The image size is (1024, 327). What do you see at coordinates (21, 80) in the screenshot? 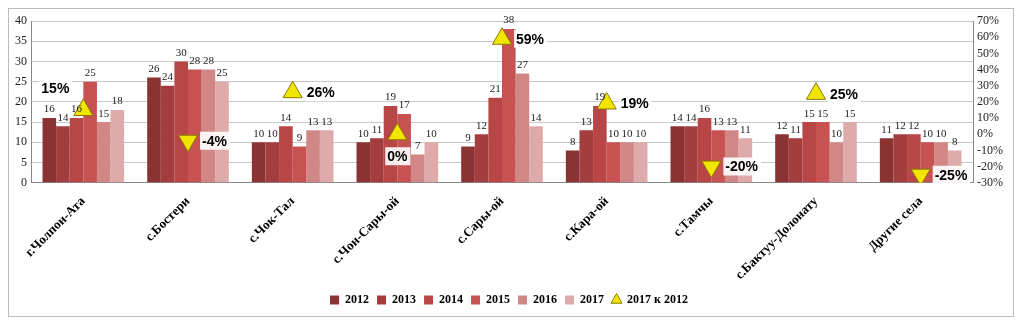
I see `y-tick-label: 25` at bounding box center [21, 80].